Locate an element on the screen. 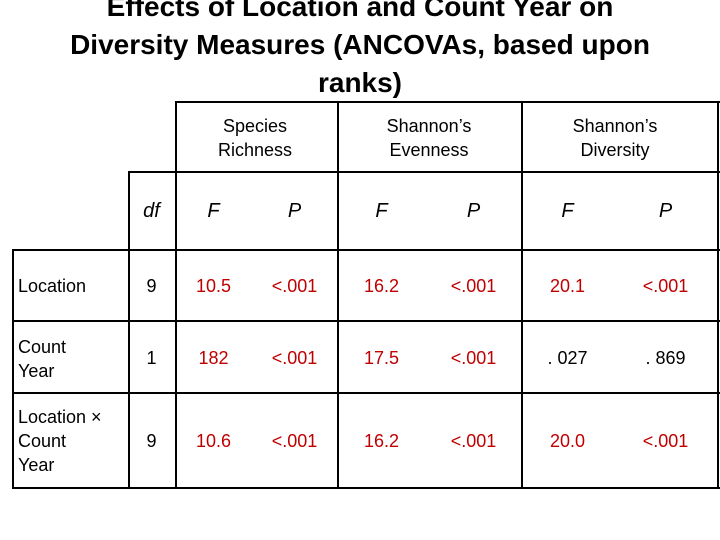  table-rule-body-top is located at coordinates (366, 250).